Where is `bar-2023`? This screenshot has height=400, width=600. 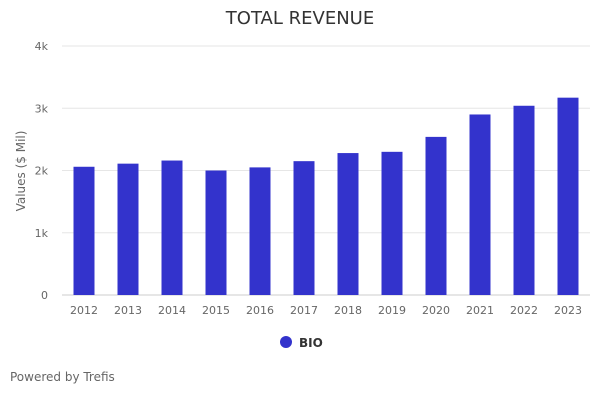 bar-2023 is located at coordinates (568, 196).